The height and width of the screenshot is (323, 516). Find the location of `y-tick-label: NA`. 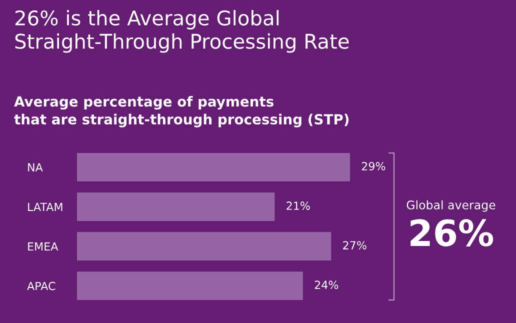

y-tick-label: NA is located at coordinates (35, 167).